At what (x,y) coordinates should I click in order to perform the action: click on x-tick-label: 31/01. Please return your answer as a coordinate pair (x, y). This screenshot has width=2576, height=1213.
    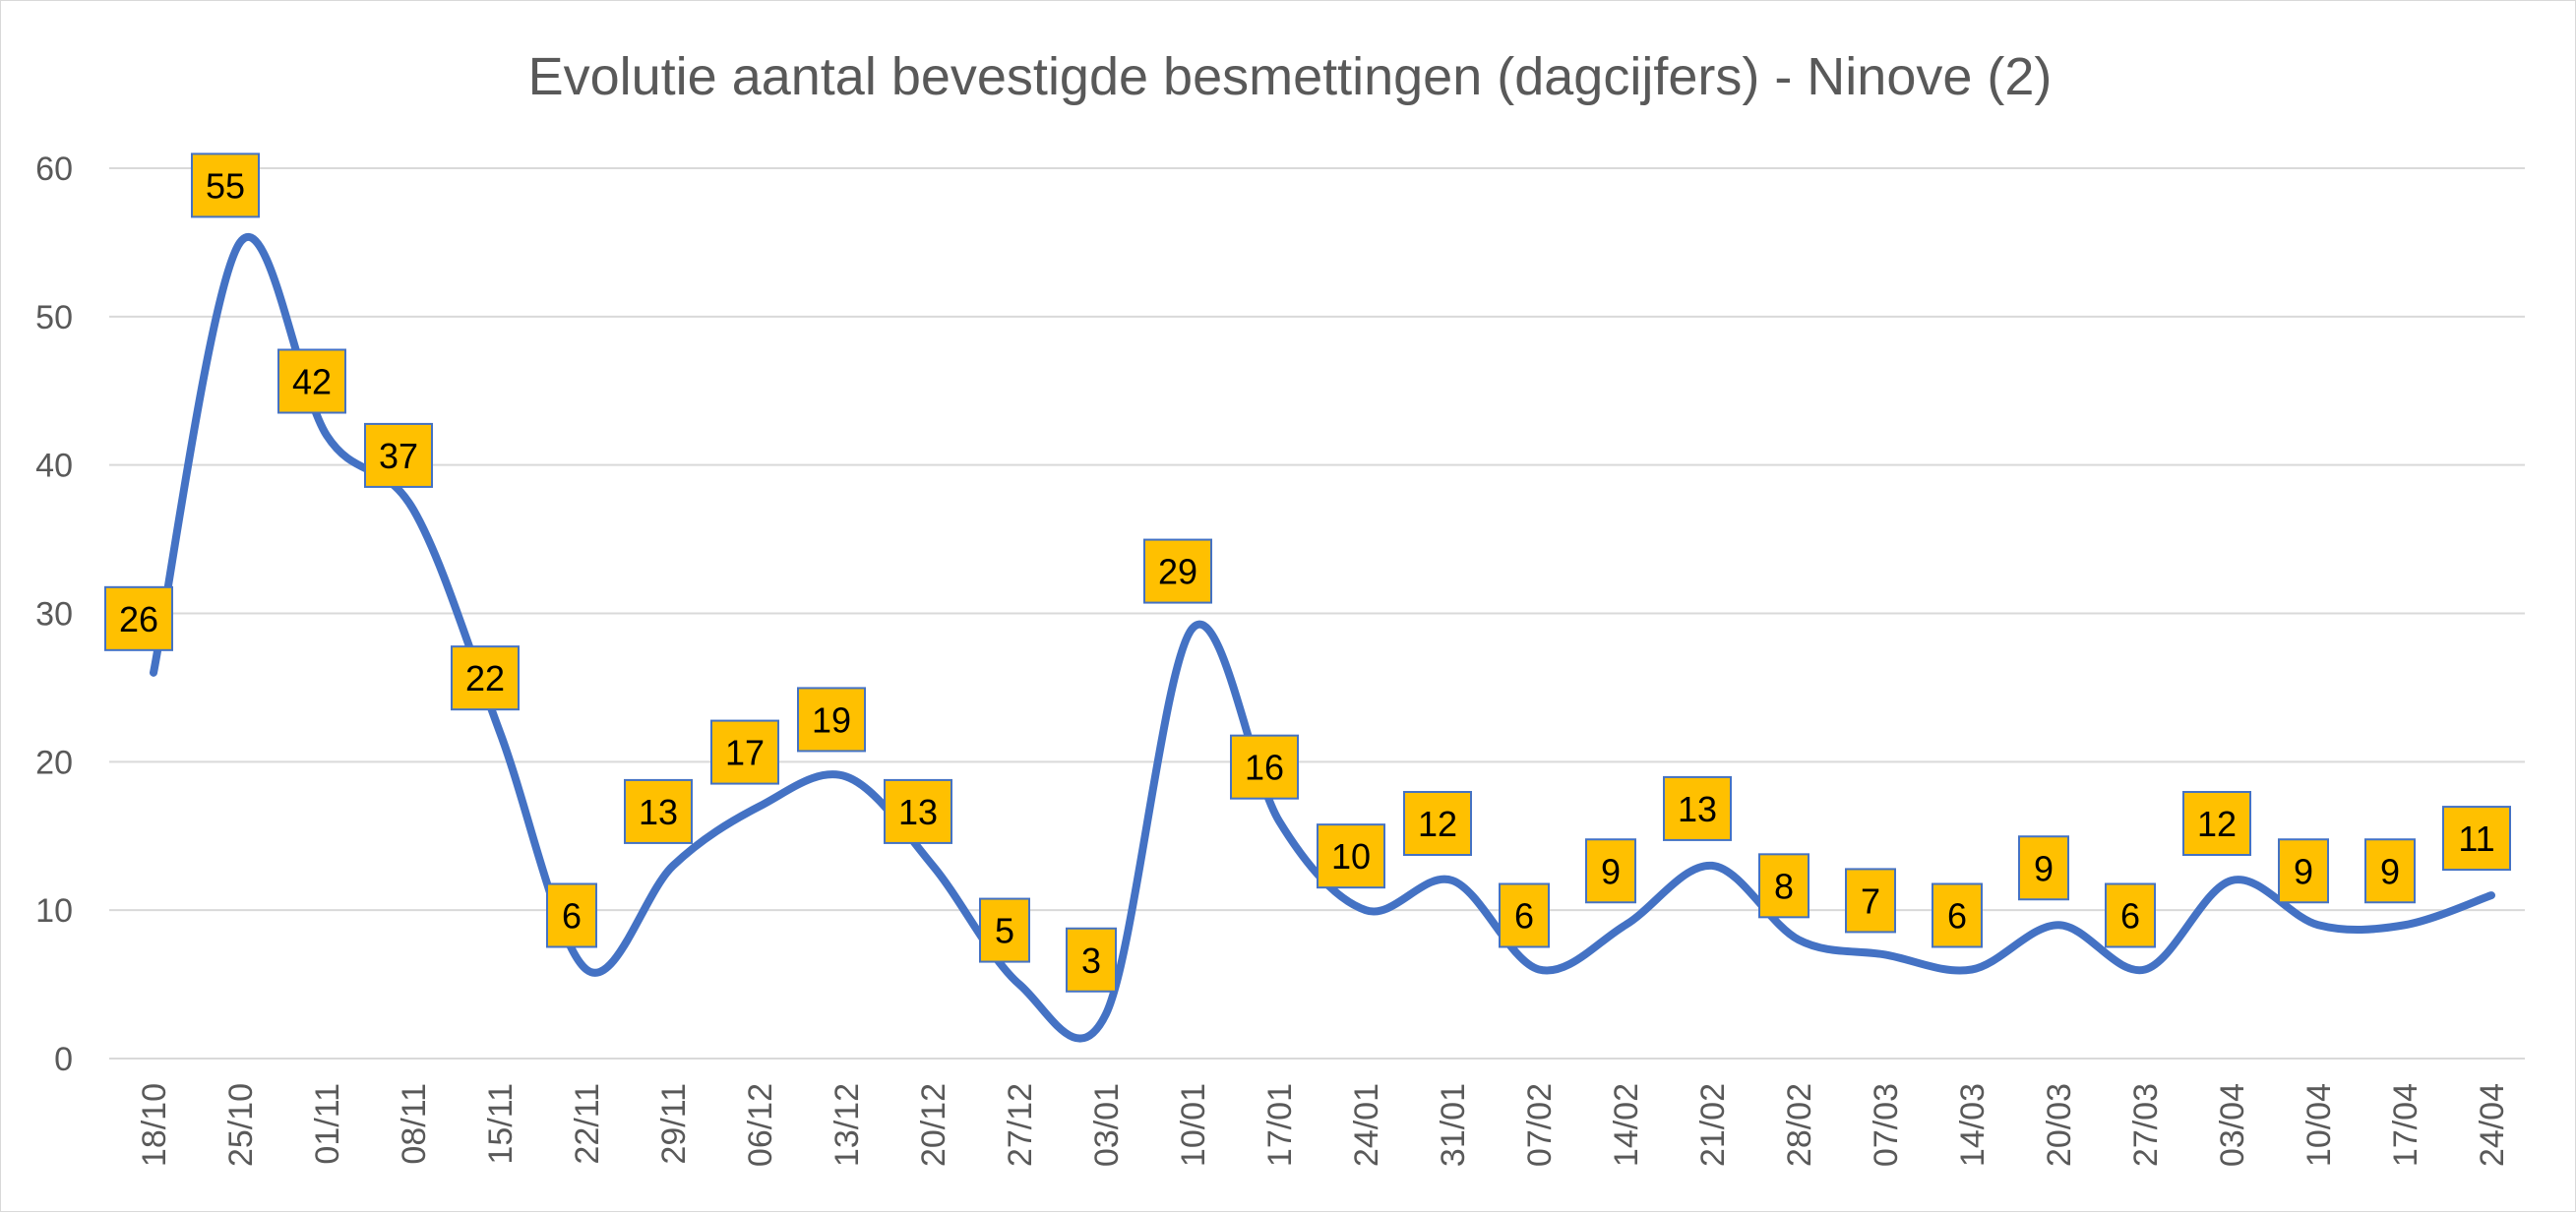
    Looking at the image, I should click on (1453, 1125).